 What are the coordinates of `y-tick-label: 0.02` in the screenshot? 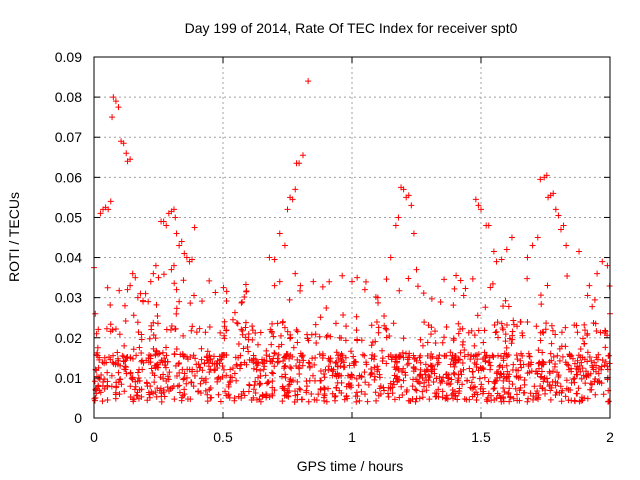 It's located at (68, 338).